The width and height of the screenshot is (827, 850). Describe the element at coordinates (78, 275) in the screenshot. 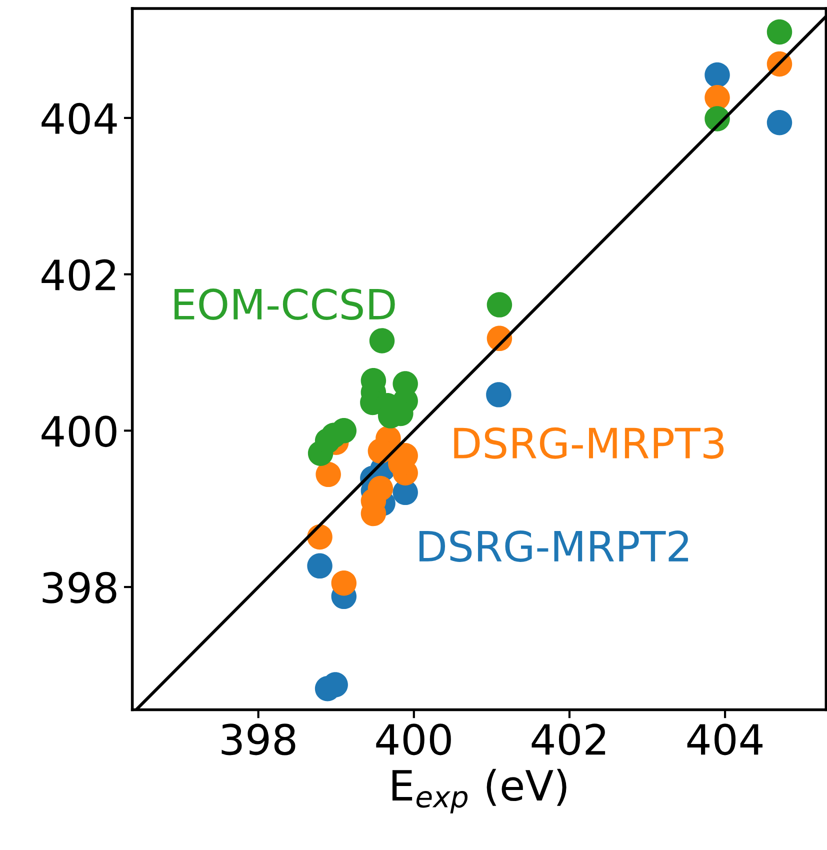

I see `y-tick-label: 402` at that location.